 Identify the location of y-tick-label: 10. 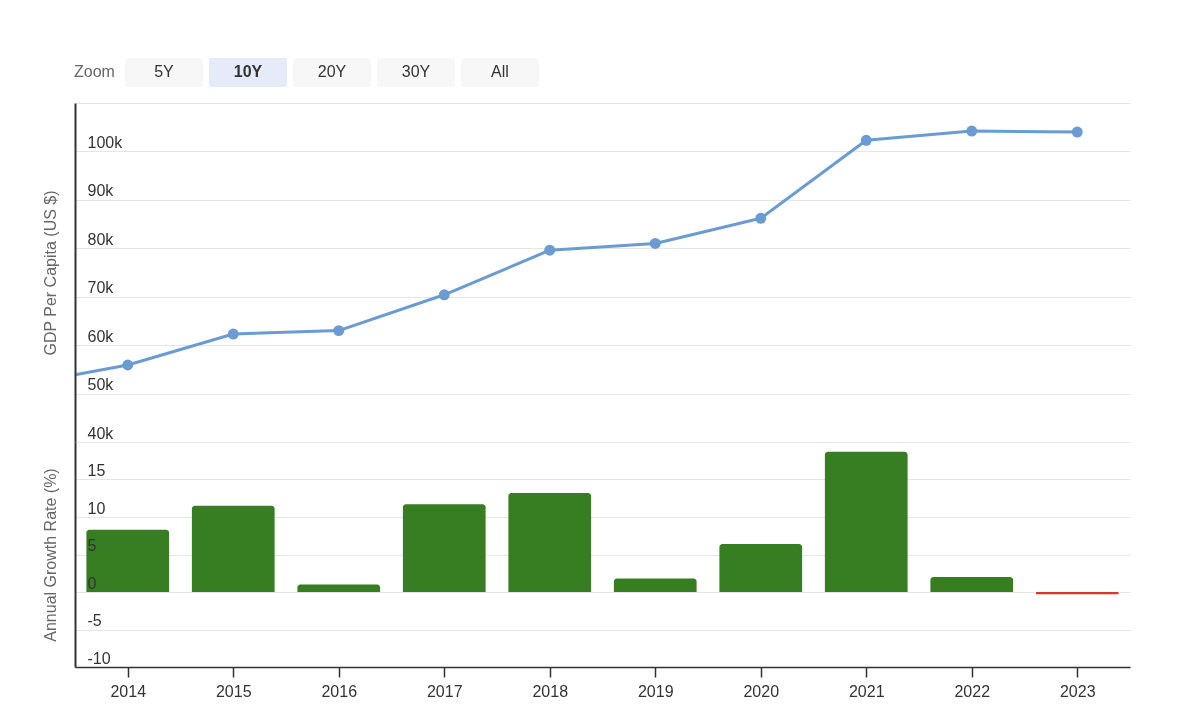
(96, 508).